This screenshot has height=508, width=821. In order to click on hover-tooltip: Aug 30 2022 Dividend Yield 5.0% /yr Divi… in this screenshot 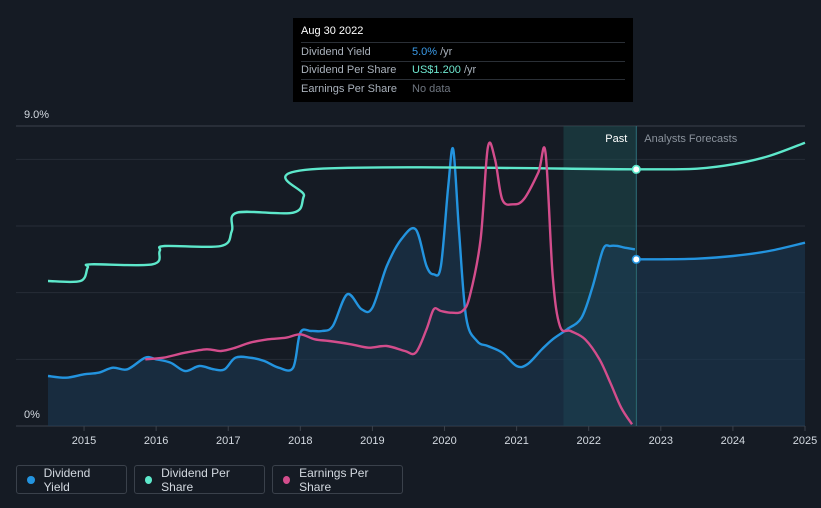, I will do `click(463, 60)`.